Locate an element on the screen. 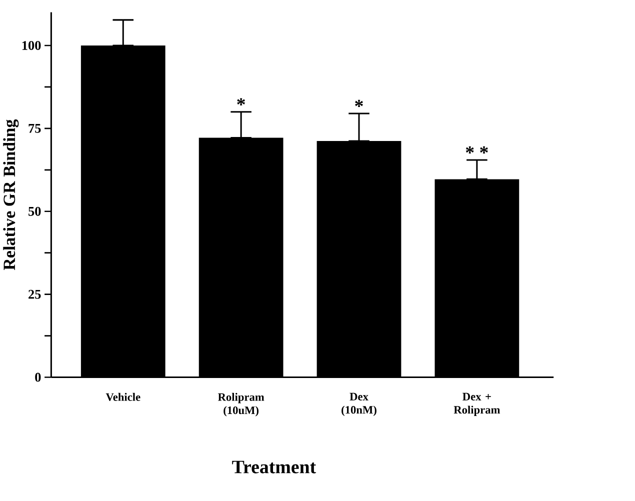 This screenshot has width=635, height=501. x-tick-label: Dex + Rolipram is located at coordinates (477, 404).